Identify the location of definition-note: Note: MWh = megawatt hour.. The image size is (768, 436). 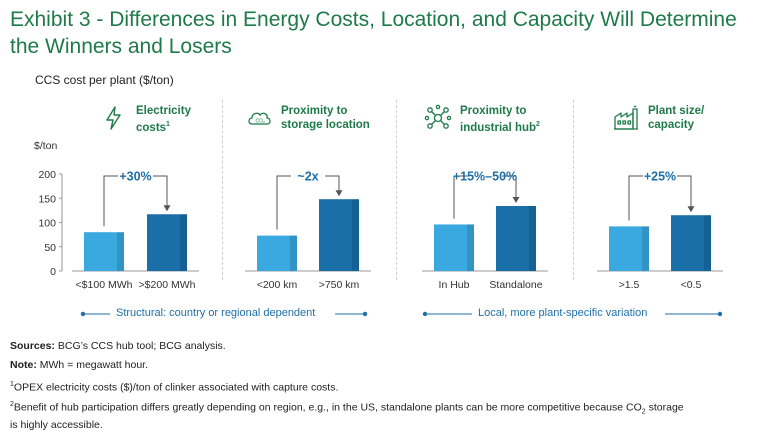
(79, 365).